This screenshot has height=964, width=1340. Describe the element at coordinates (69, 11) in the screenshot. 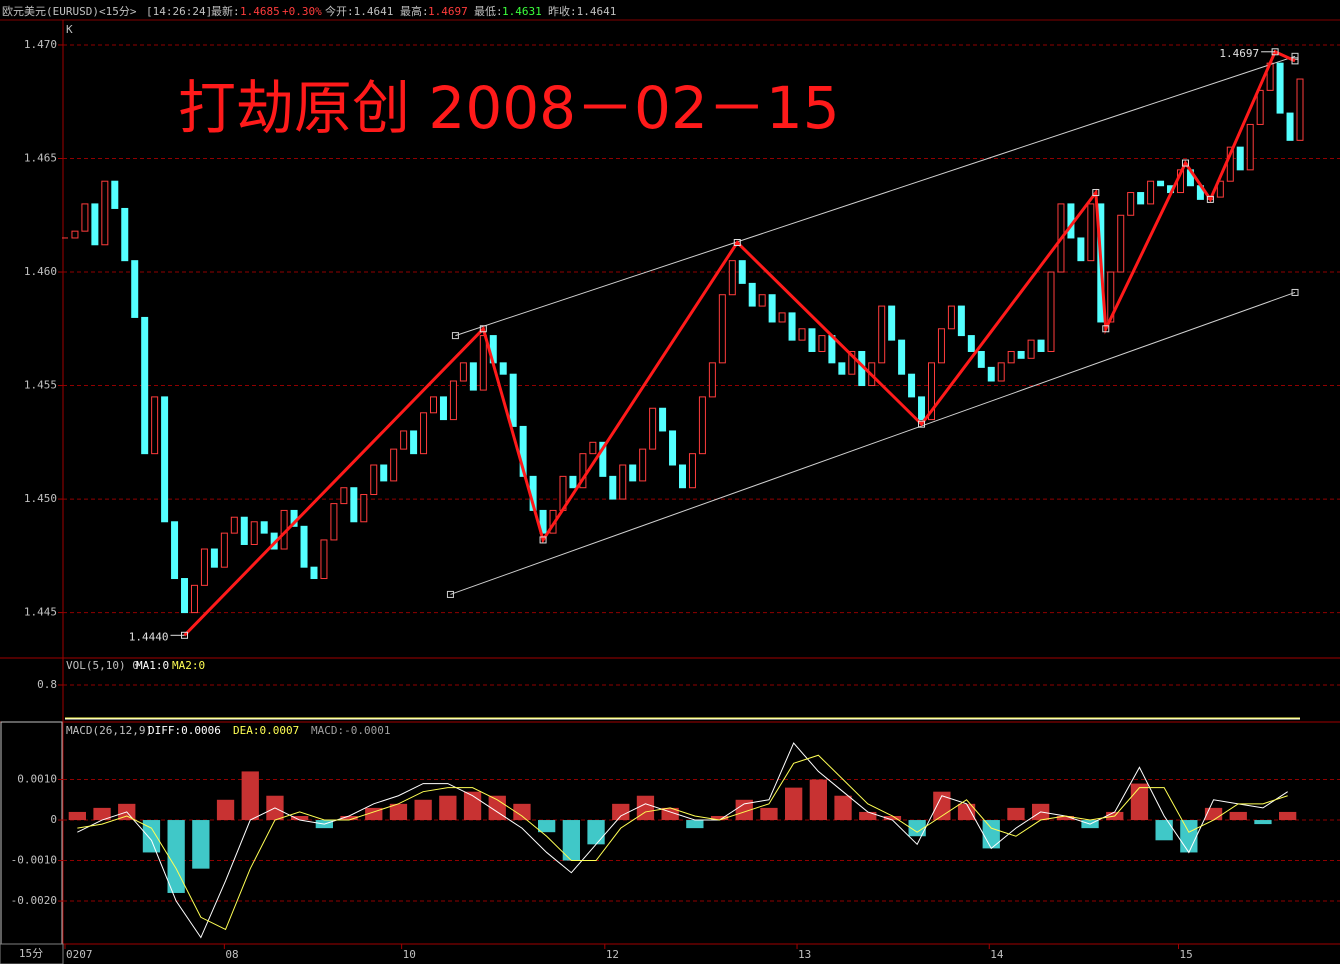

I see `symbol: 欧元美元(EURUSD)<15分>` at that location.